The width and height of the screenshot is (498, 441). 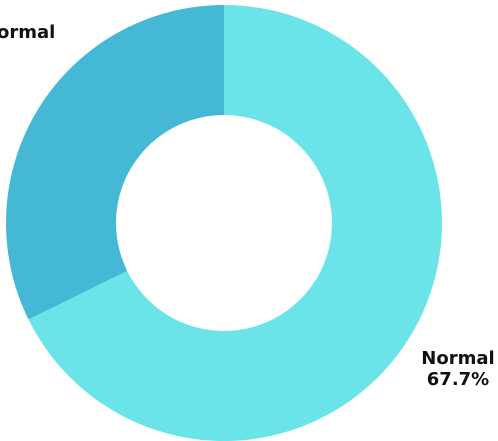 What do you see at coordinates (457, 358) in the screenshot?
I see `slice-label-0-line-0: Normal` at bounding box center [457, 358].